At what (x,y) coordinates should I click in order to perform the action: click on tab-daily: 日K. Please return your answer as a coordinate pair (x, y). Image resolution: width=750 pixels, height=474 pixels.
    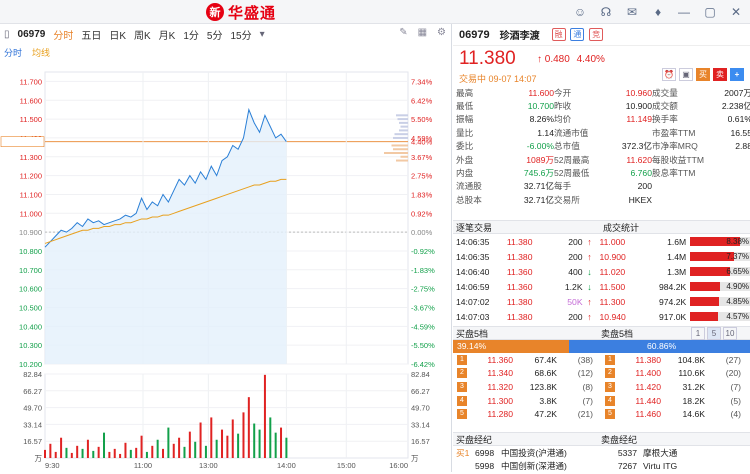
    Looking at the image, I should click on (117, 36).